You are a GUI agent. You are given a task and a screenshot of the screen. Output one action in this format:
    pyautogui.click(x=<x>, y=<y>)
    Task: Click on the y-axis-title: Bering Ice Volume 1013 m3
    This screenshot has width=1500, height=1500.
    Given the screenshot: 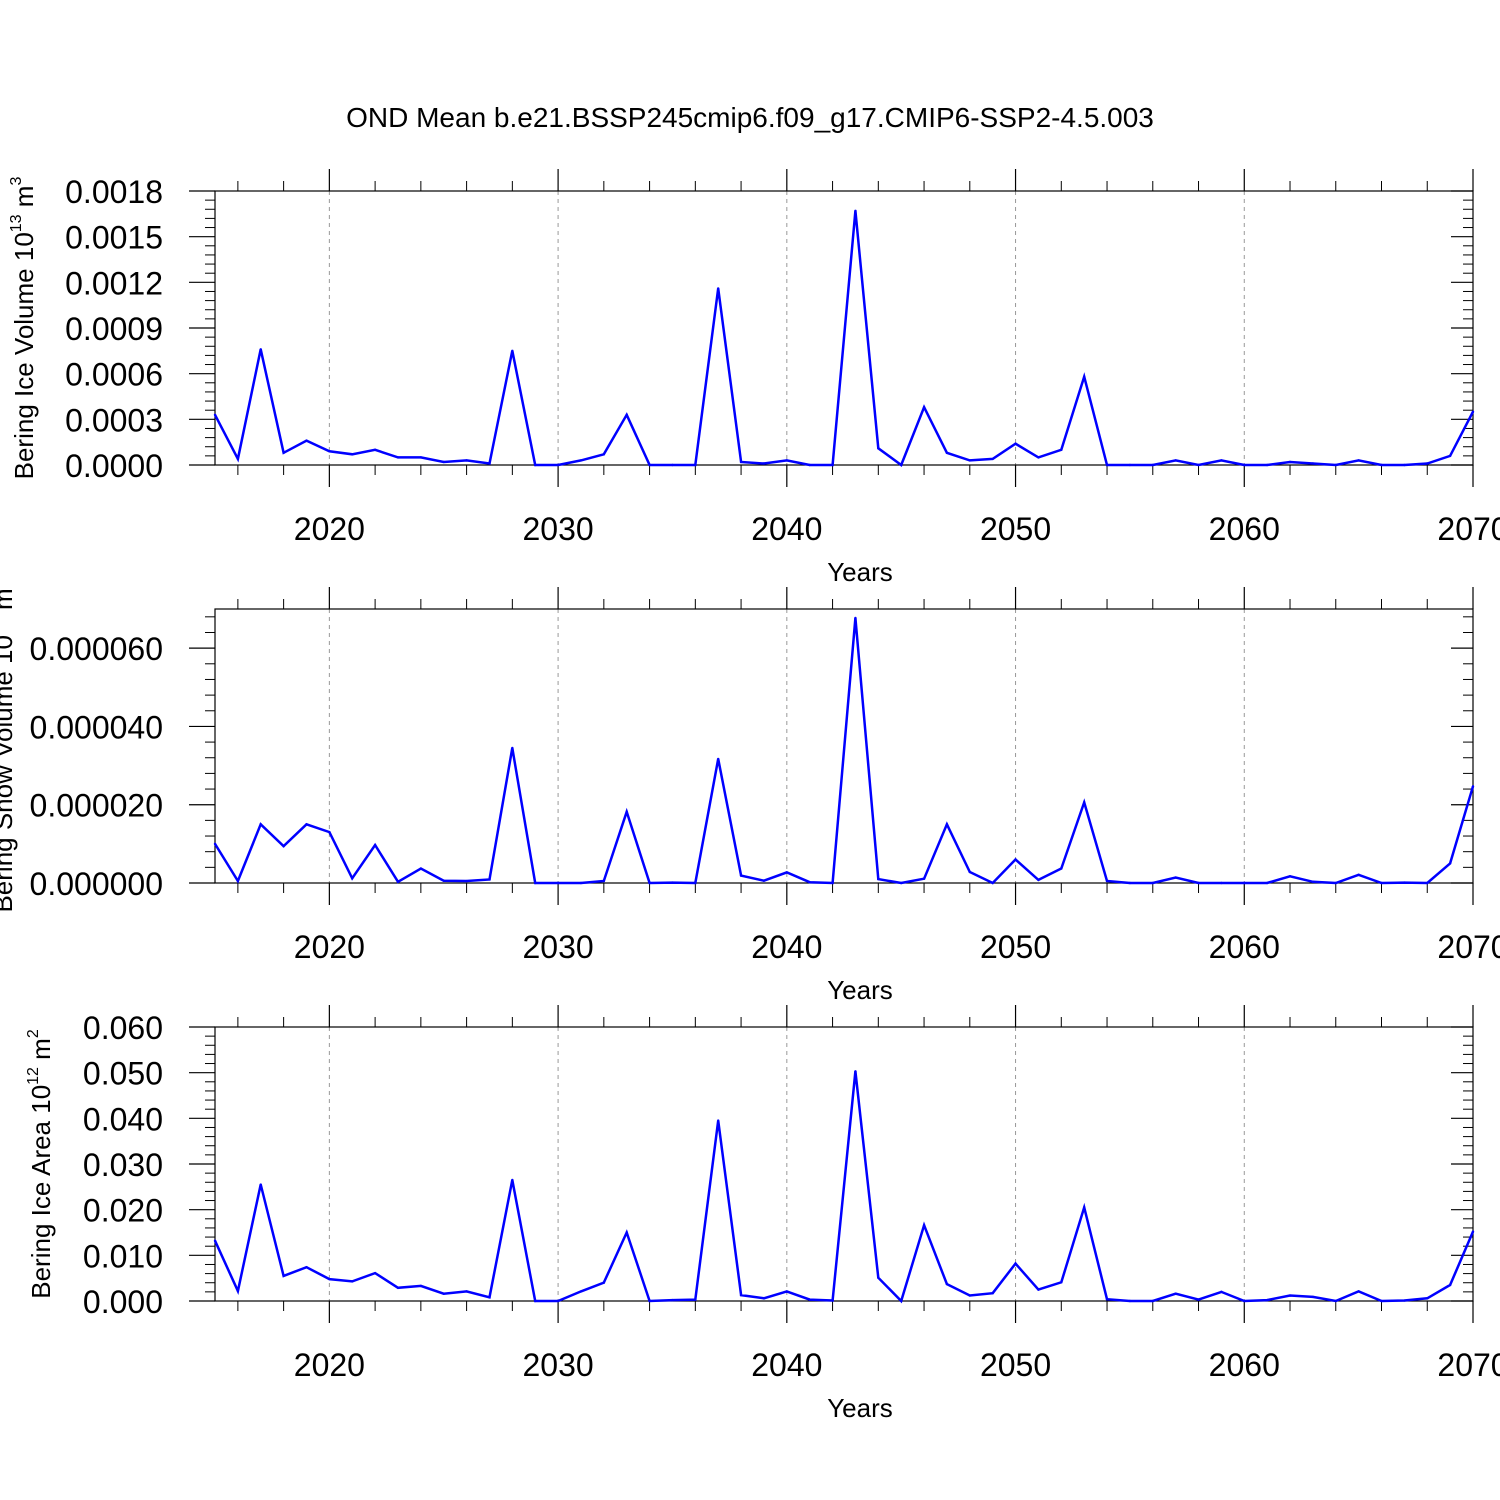 What is the action you would take?
    pyautogui.click(x=23, y=328)
    